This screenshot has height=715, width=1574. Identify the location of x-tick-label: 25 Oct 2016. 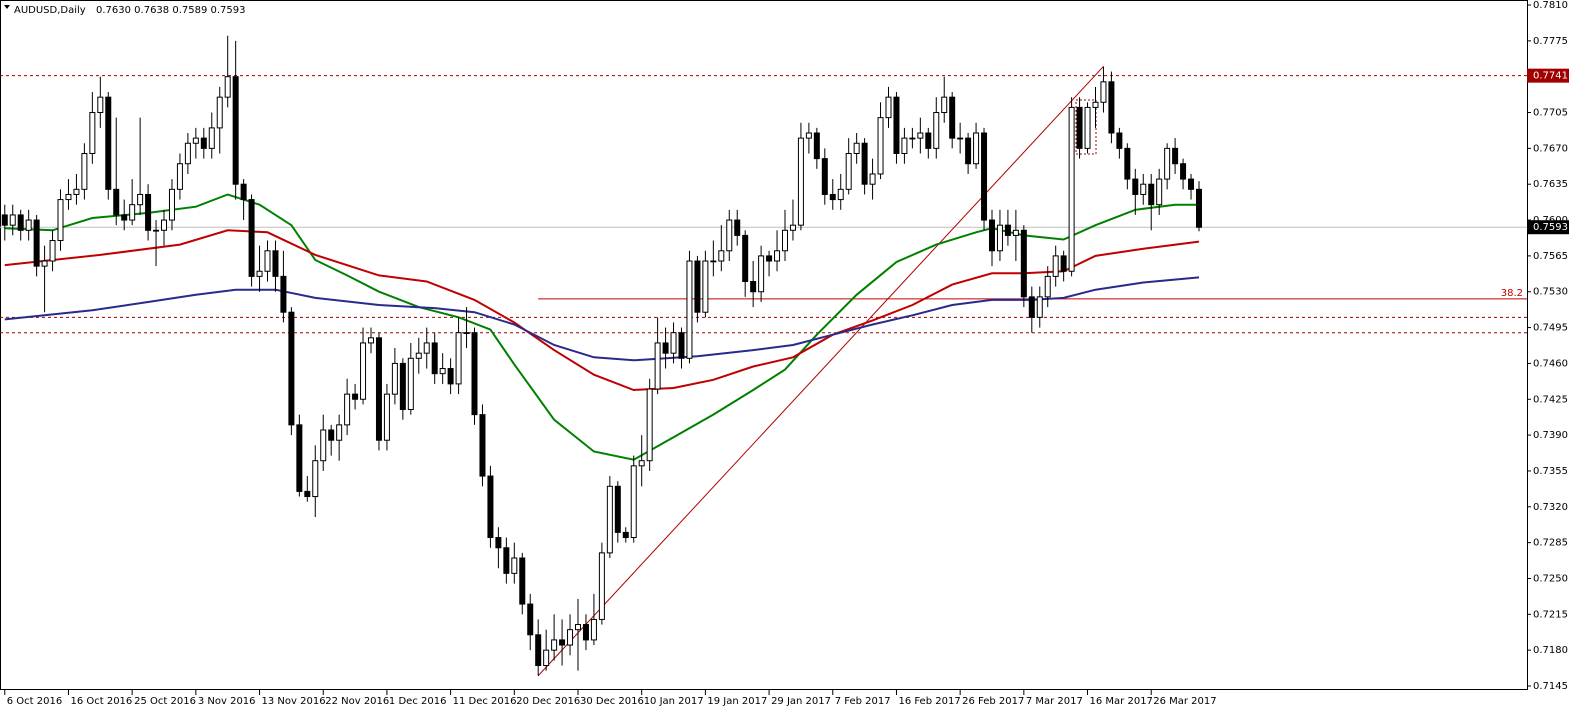
(165, 701).